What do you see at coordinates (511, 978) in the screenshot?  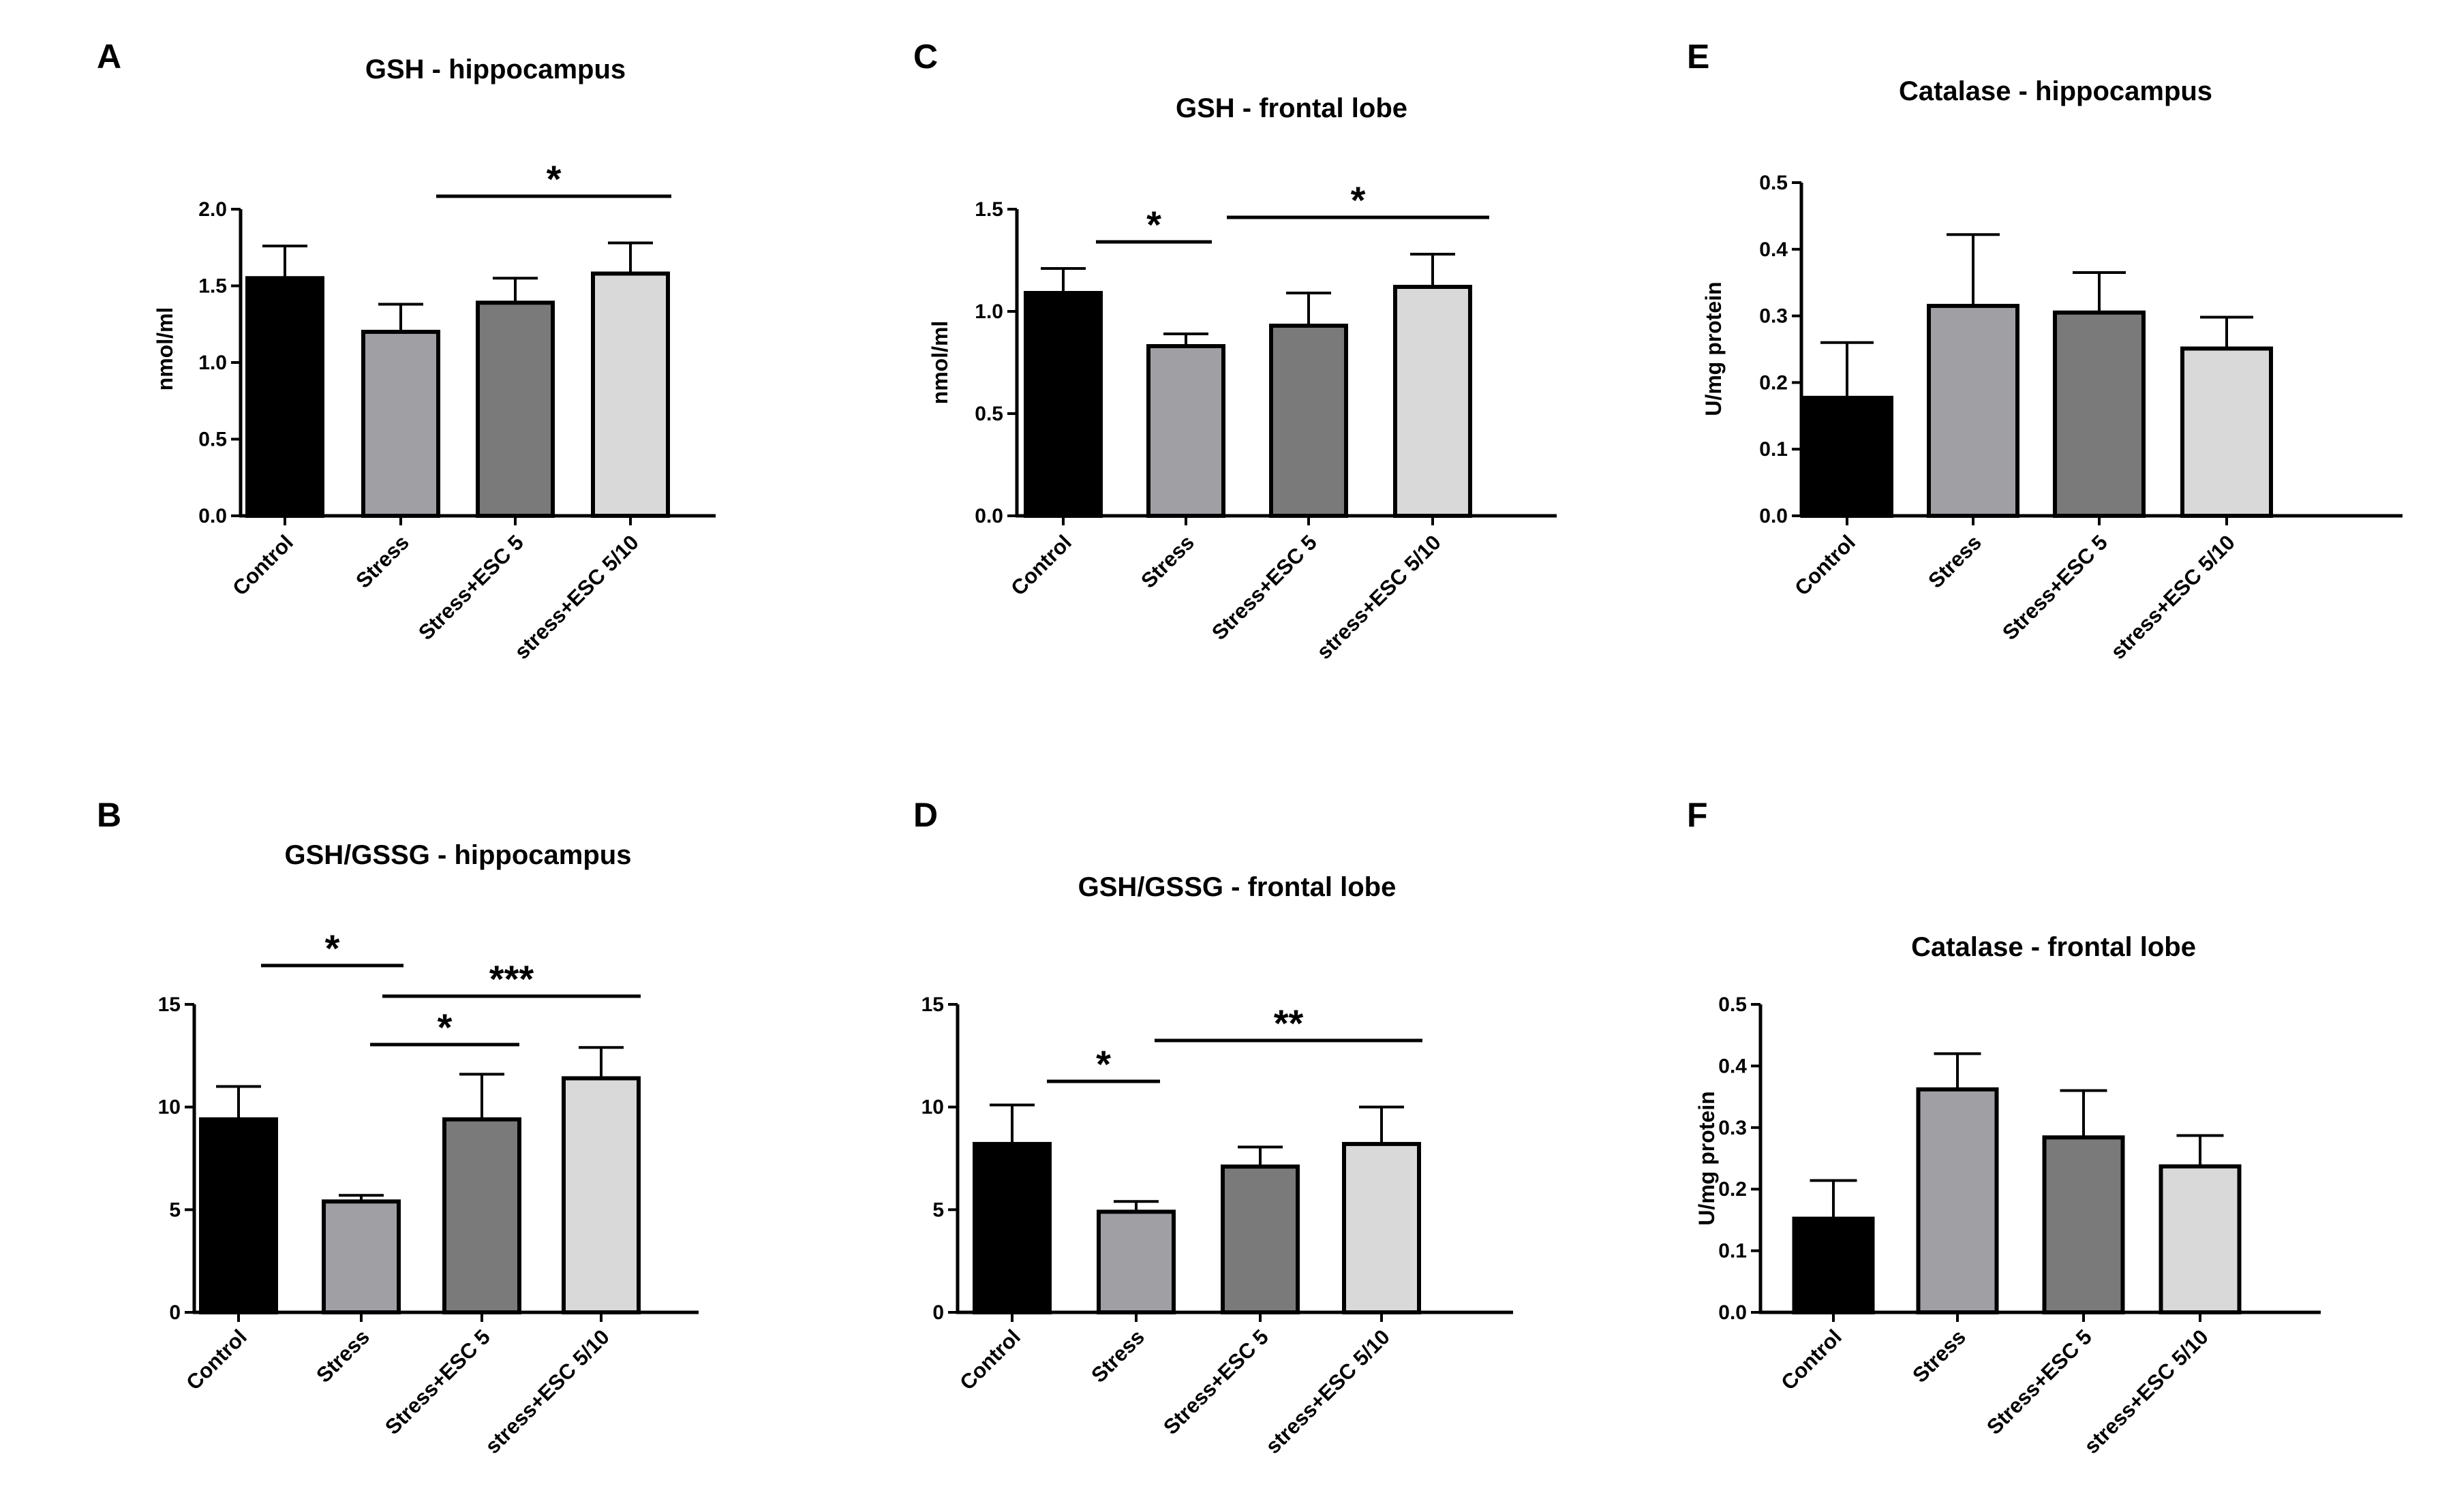 I see `significance-label: ***` at bounding box center [511, 978].